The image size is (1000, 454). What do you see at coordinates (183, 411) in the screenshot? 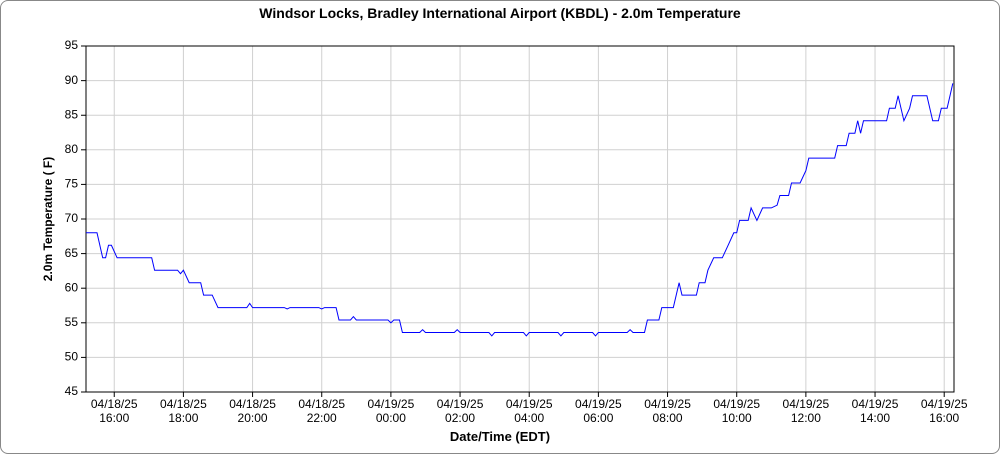
I see `x-tick-label: 04/18/25 18:00` at bounding box center [183, 411].